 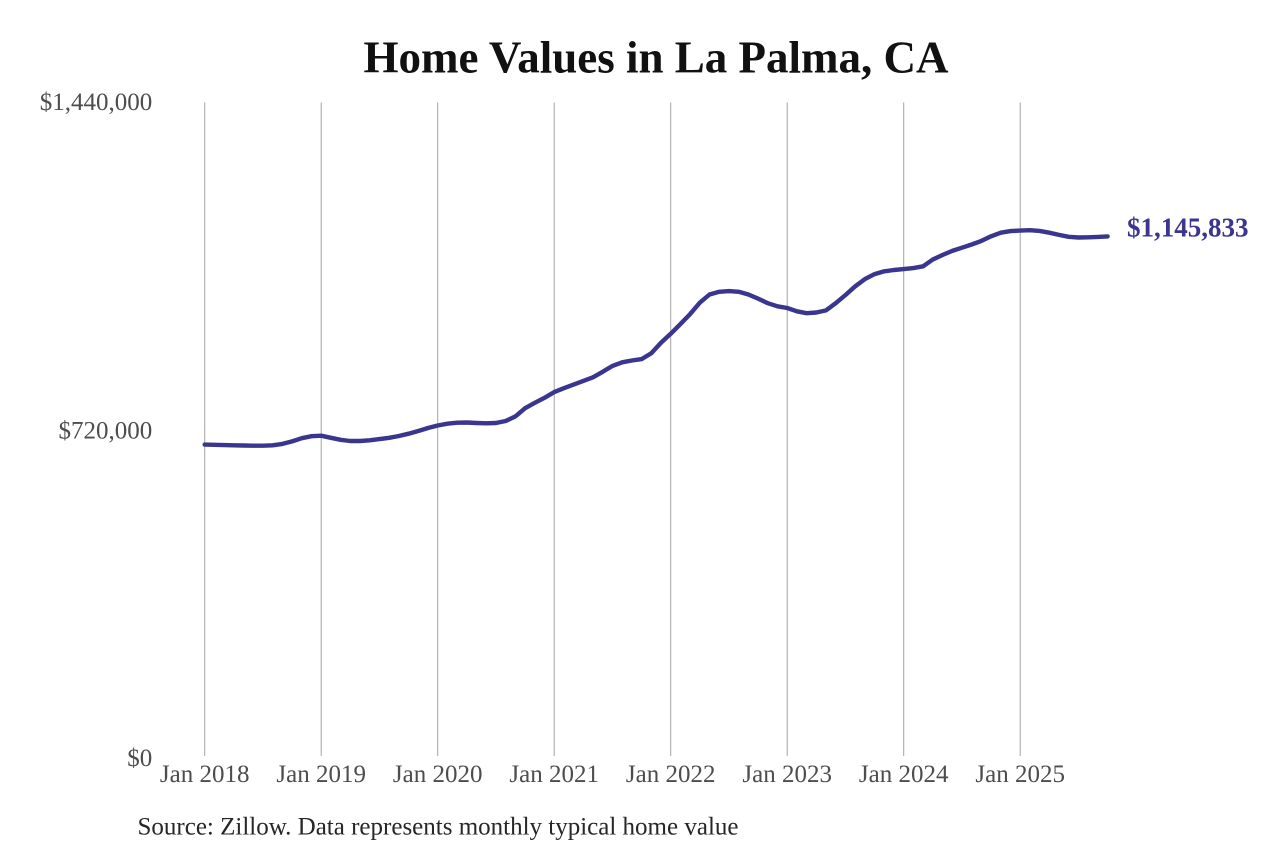 I want to click on svg-text: Jan 2018, so click(x=205, y=774).